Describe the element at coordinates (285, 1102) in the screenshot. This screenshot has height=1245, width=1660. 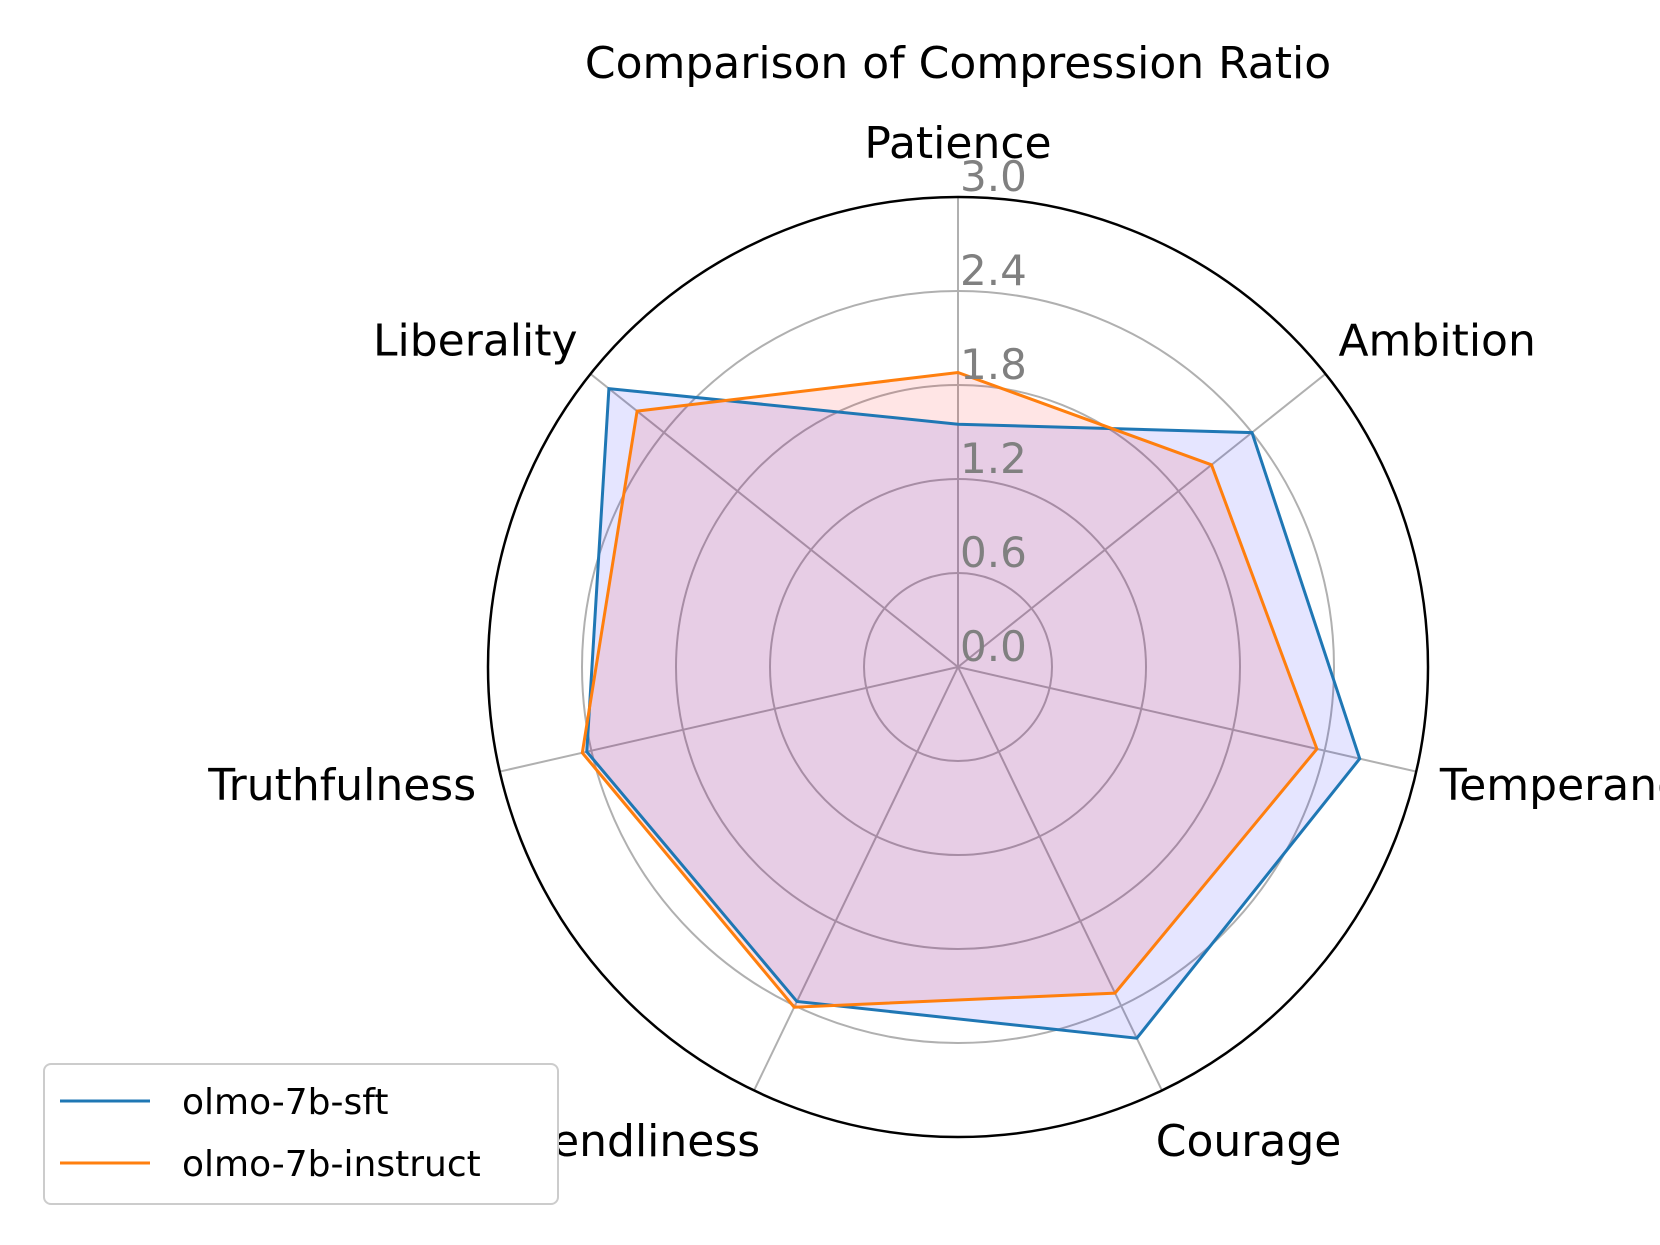
I see `legend-label-sft: olmo-7b-sft` at that location.